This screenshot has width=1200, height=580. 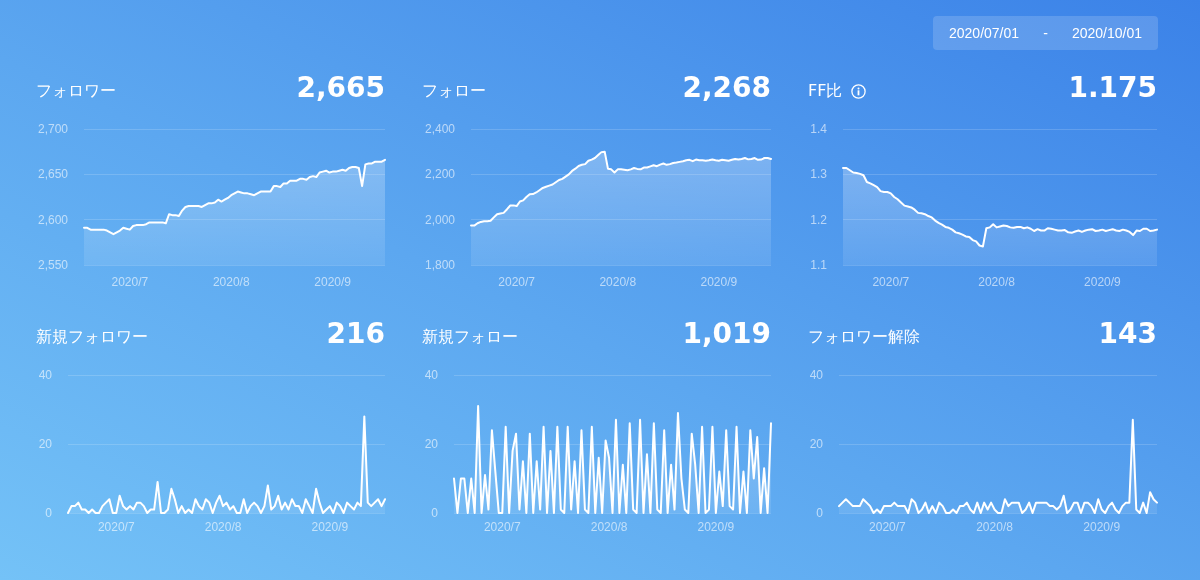 What do you see at coordinates (819, 219) in the screenshot?
I see `y-tick-label: 1.2` at bounding box center [819, 219].